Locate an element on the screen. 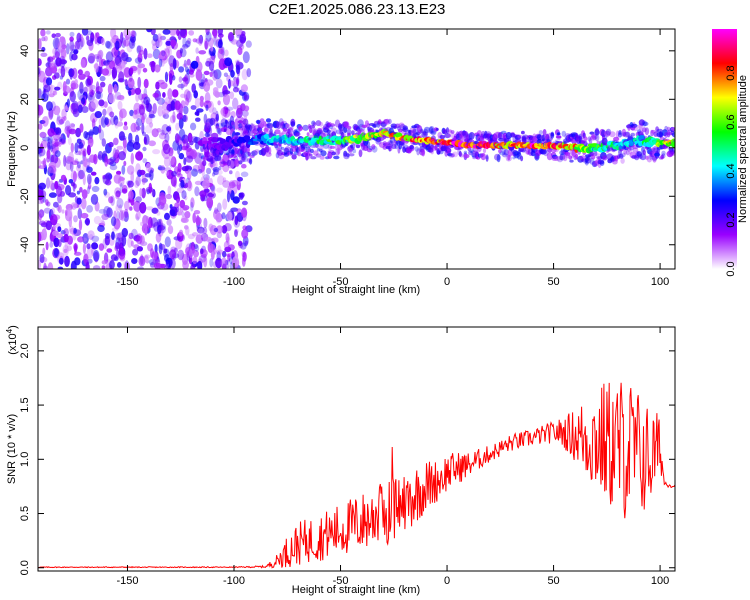 Image resolution: width=750 pixels, height=600 pixels. spectrogram-ridge-blob is located at coordinates (255, 143).